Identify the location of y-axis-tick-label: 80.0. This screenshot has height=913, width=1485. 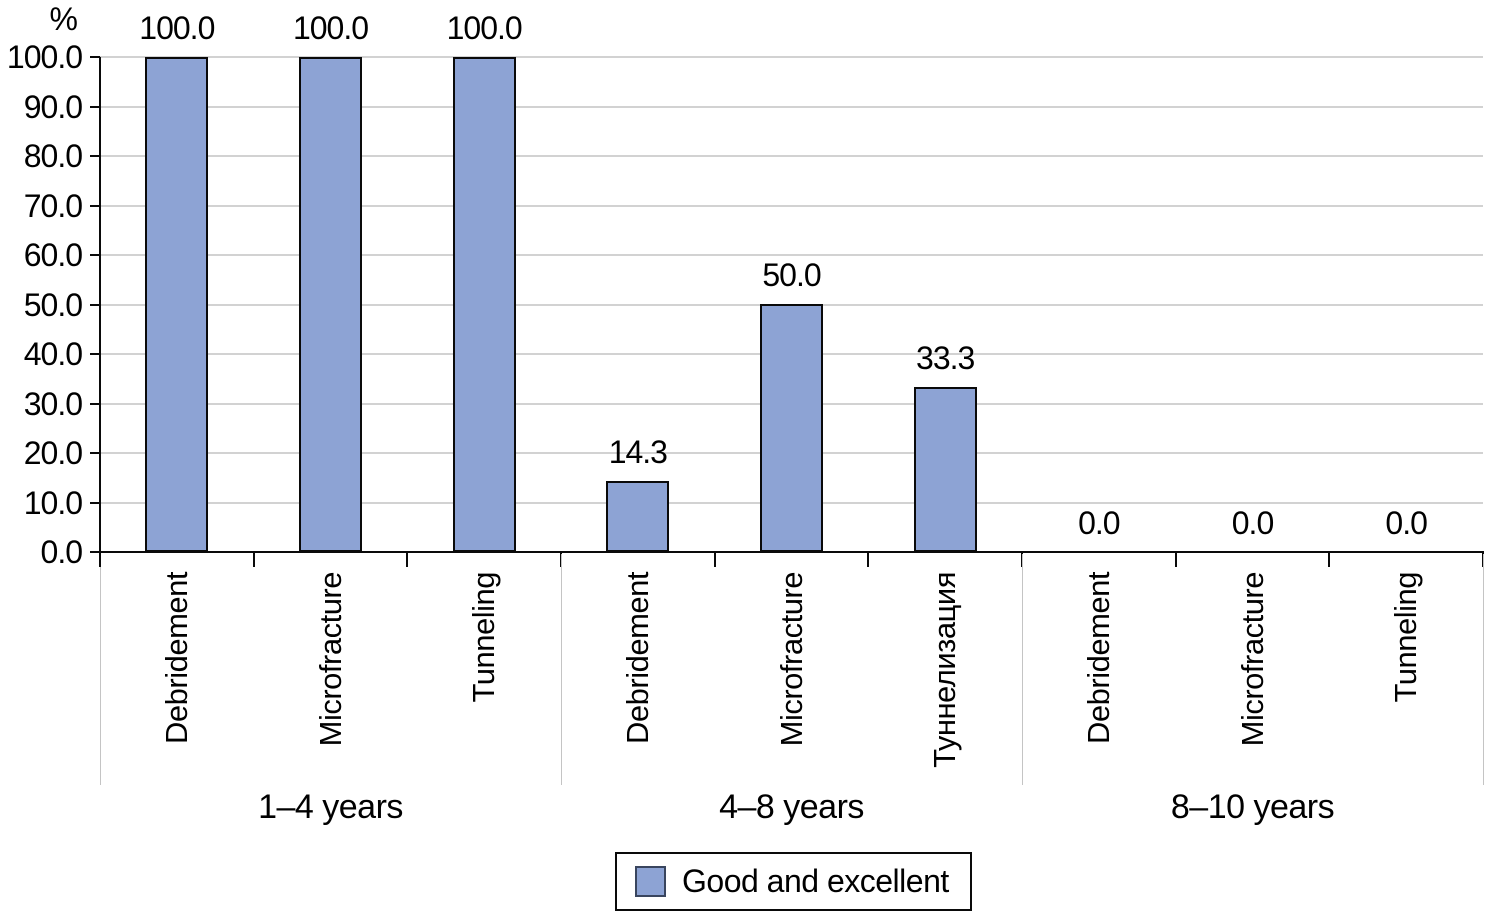
(53, 156).